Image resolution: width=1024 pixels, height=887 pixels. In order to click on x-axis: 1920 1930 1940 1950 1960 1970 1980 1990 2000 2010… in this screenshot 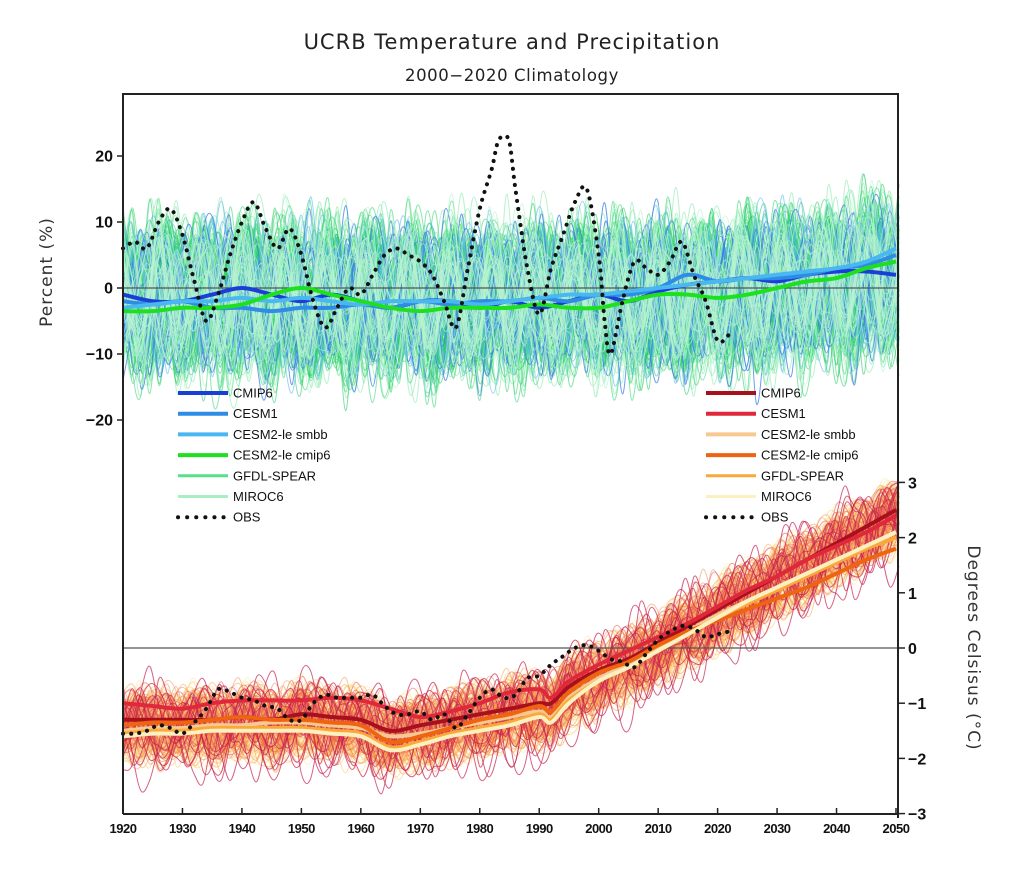, I will do `click(510, 822)`.